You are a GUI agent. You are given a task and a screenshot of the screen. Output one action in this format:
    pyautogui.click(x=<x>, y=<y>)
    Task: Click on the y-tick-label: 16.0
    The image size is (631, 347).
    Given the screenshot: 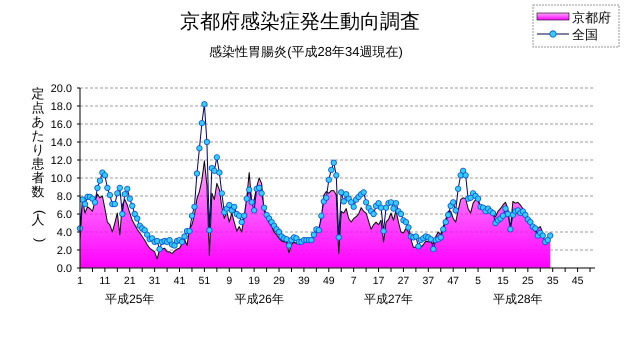 What is the action you would take?
    pyautogui.click(x=61, y=125)
    